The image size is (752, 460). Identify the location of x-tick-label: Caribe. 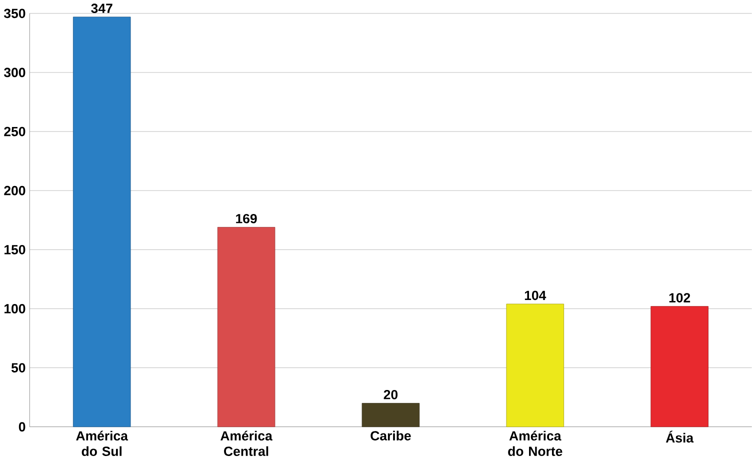
(390, 435).